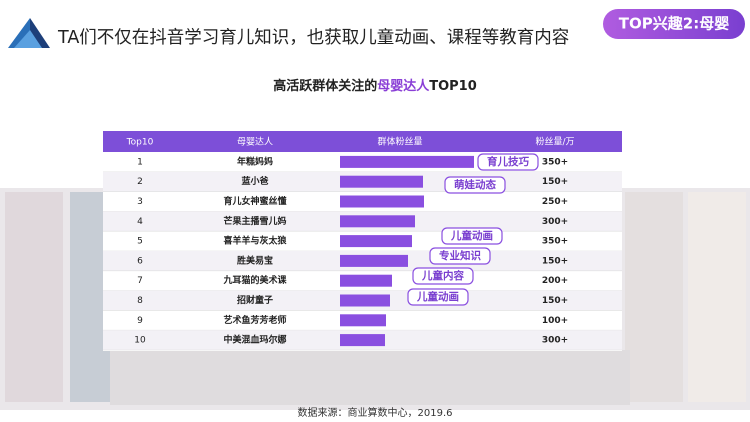 The width and height of the screenshot is (750, 422). Describe the element at coordinates (140, 301) in the screenshot. I see `rank: 8` at that location.